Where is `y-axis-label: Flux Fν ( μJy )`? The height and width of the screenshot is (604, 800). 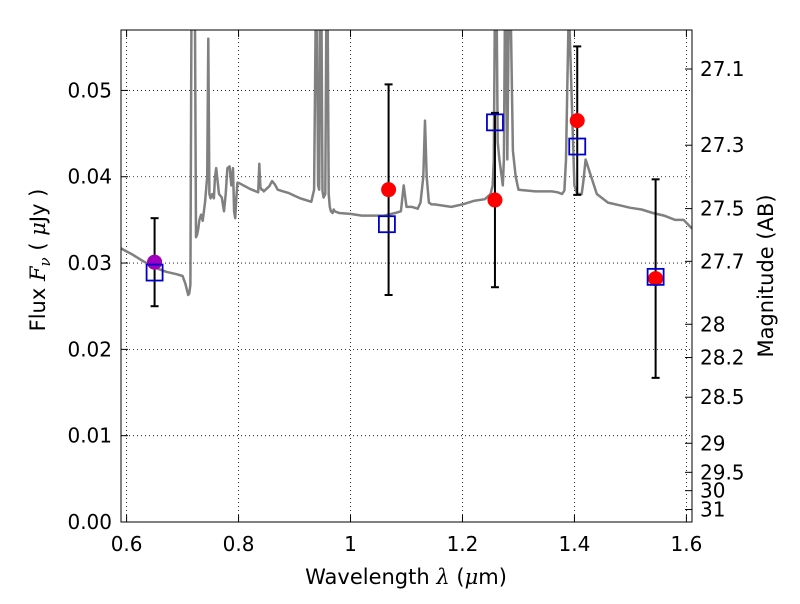 y-axis-label: Flux Fν ( μJy ) is located at coordinates (40, 260).